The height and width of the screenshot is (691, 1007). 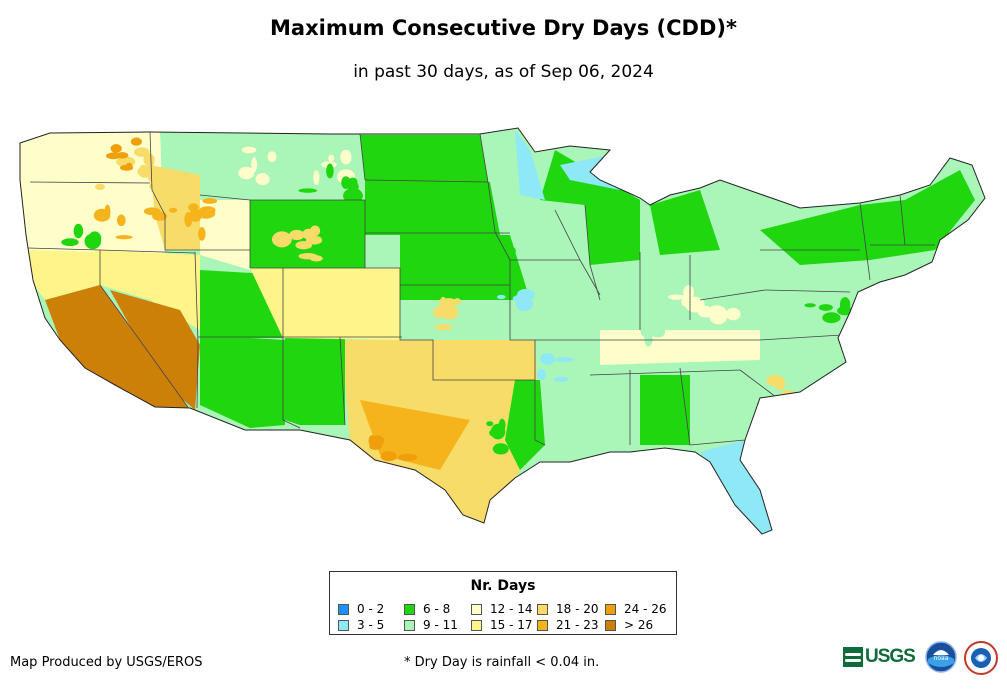 I want to click on legend-item-15-17: 15 - 17, so click(x=502, y=625).